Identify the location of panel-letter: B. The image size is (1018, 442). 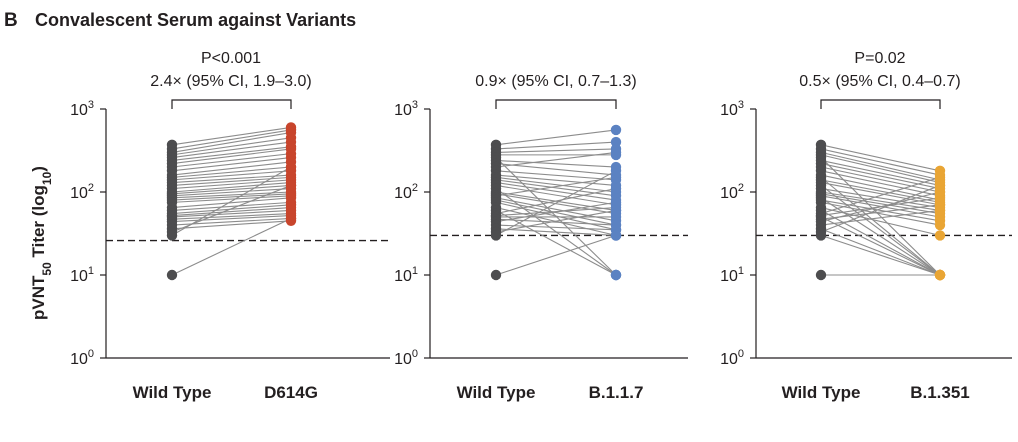
(11, 20).